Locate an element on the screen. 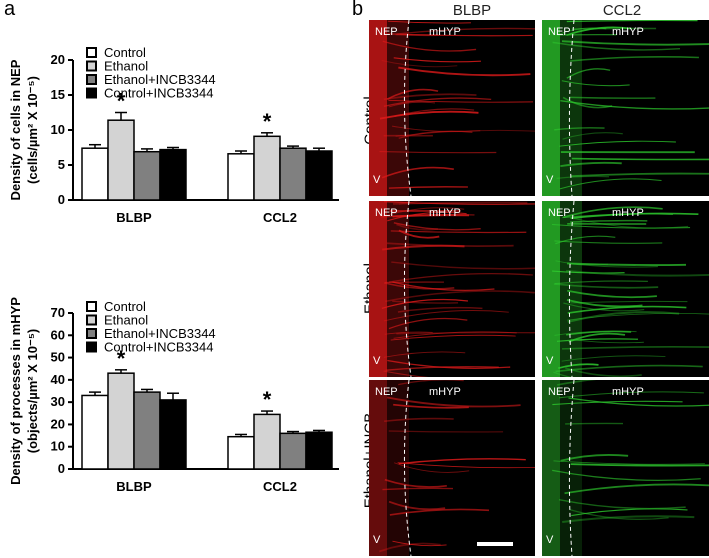 The height and width of the screenshot is (558, 709). legend-label: Ethanol is located at coordinates (126, 320).